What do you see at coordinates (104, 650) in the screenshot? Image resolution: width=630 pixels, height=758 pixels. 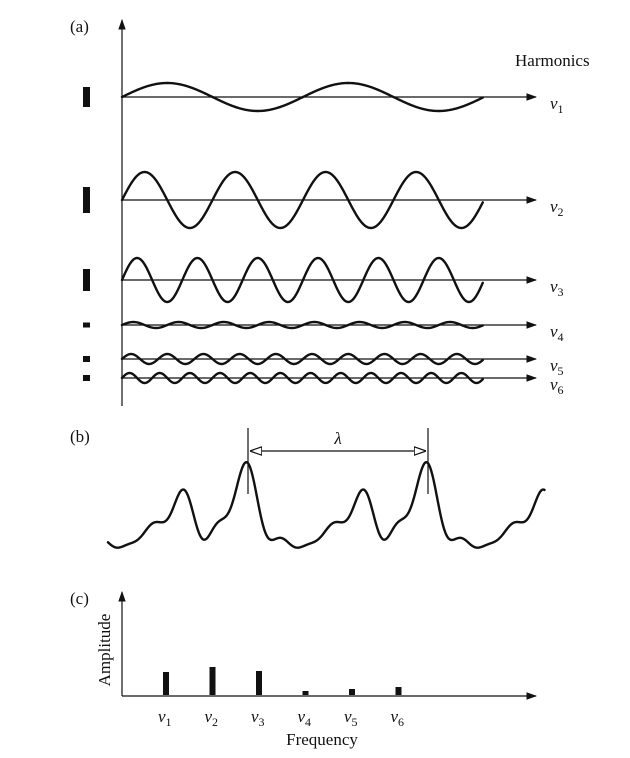 I see `amplitude-axis-label: Amplitude` at bounding box center [104, 650].